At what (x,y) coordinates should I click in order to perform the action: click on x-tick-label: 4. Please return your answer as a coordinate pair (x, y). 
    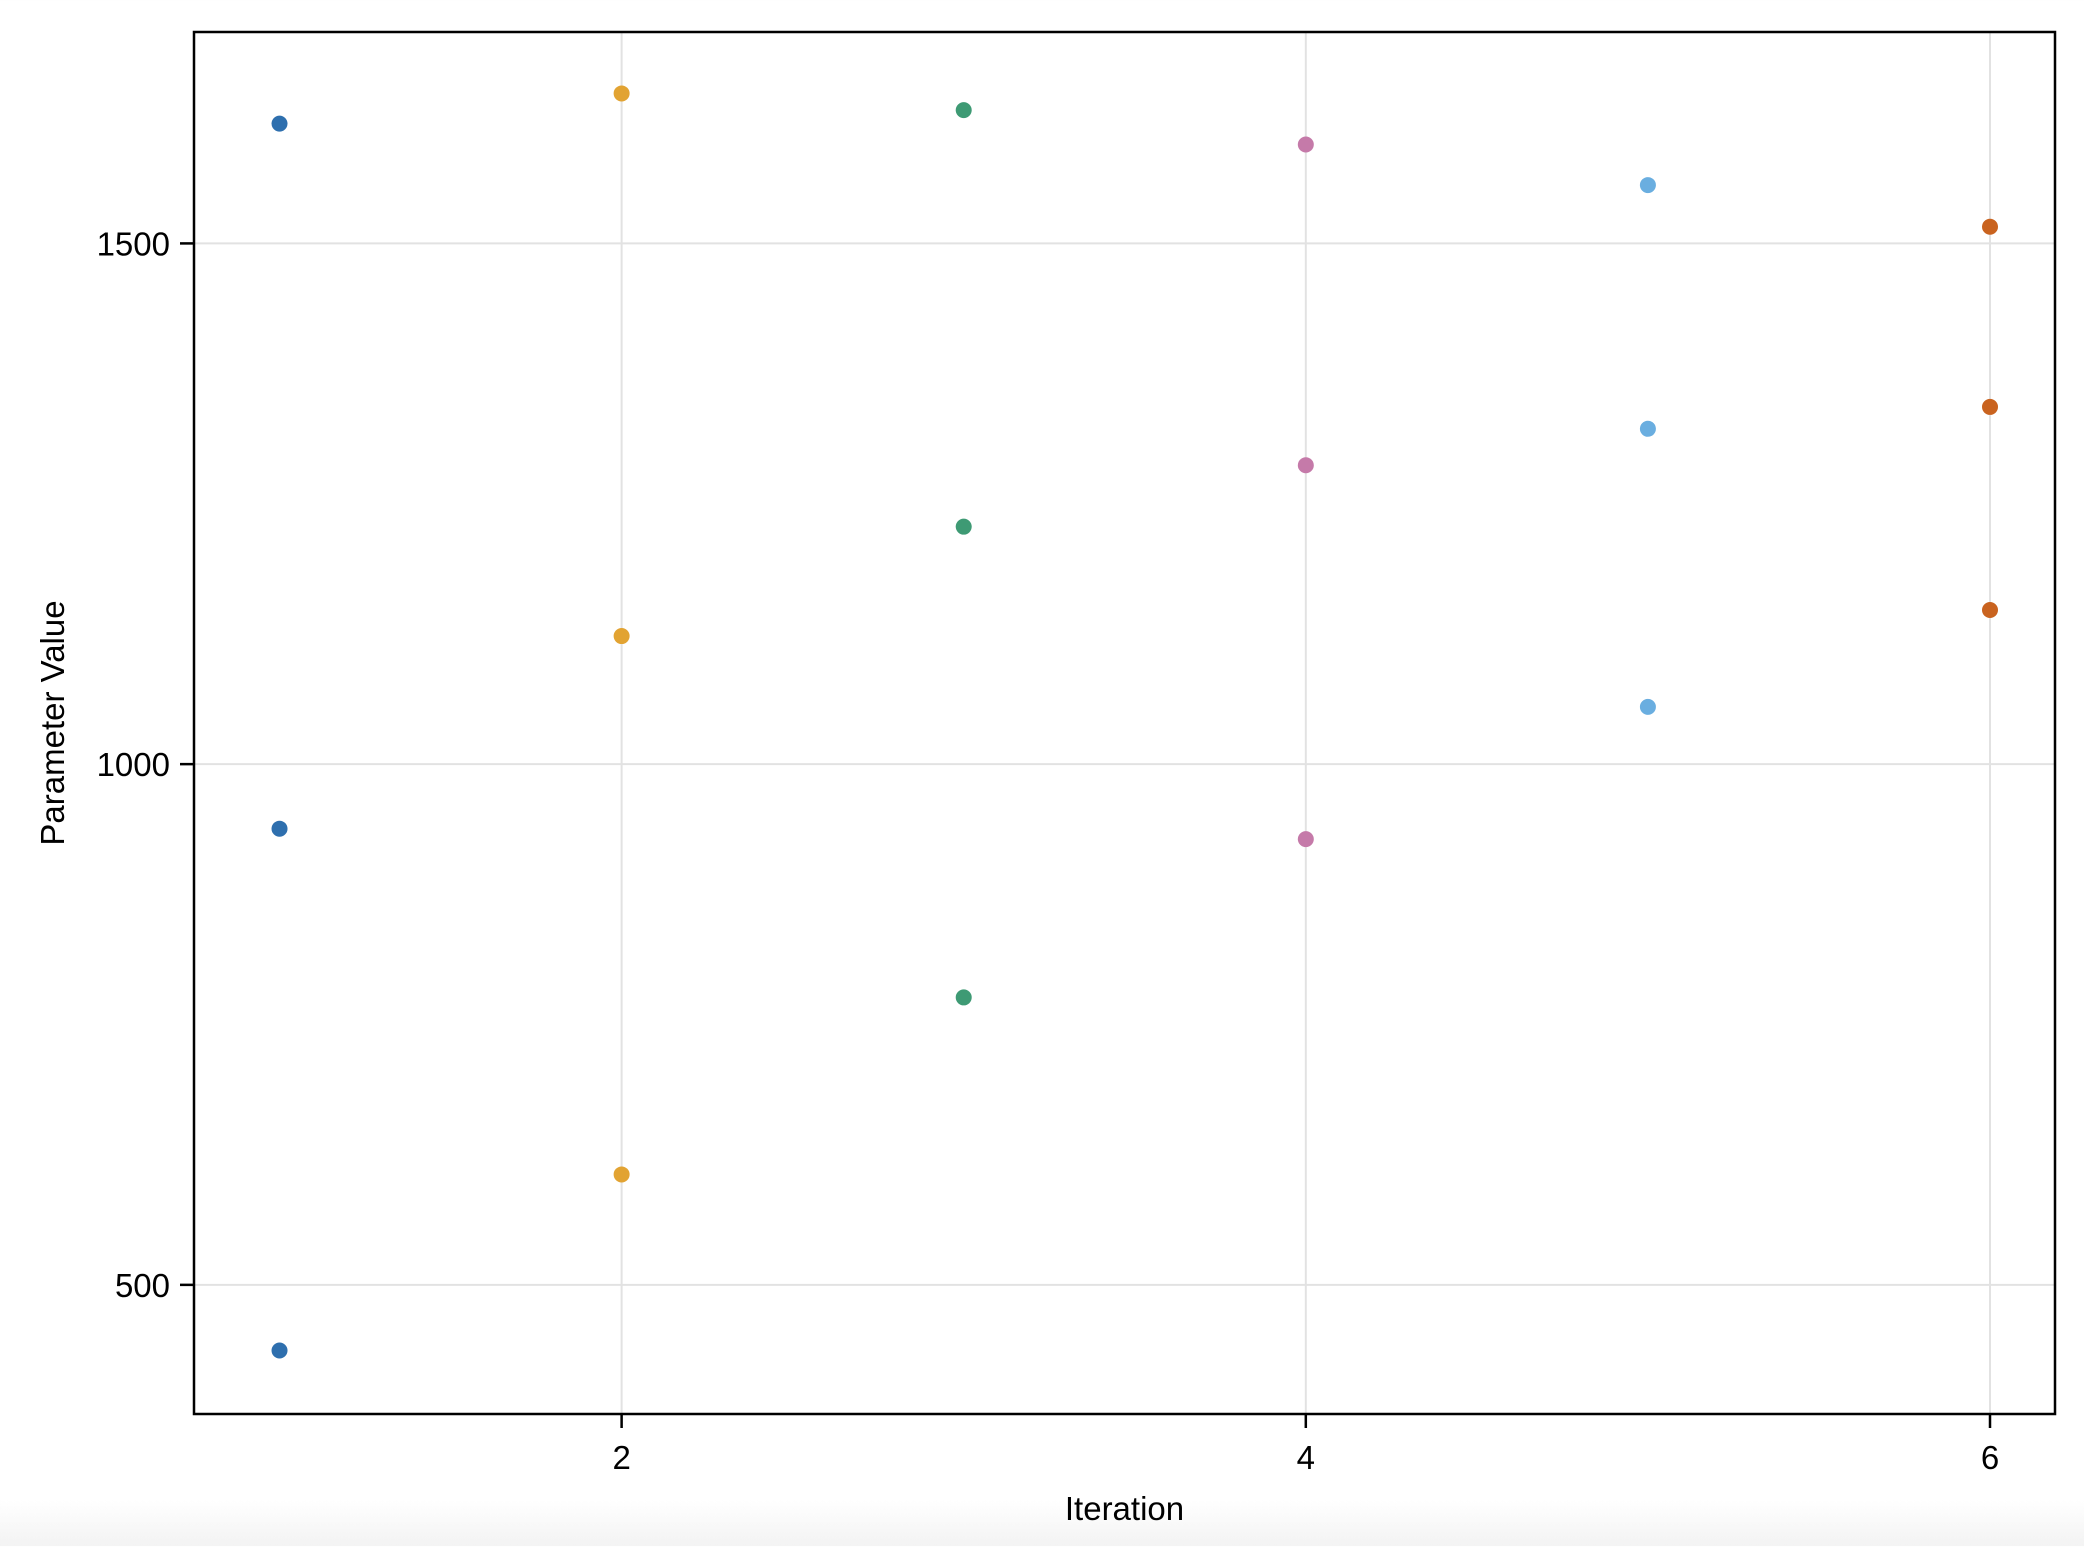
    Looking at the image, I should click on (1306, 1457).